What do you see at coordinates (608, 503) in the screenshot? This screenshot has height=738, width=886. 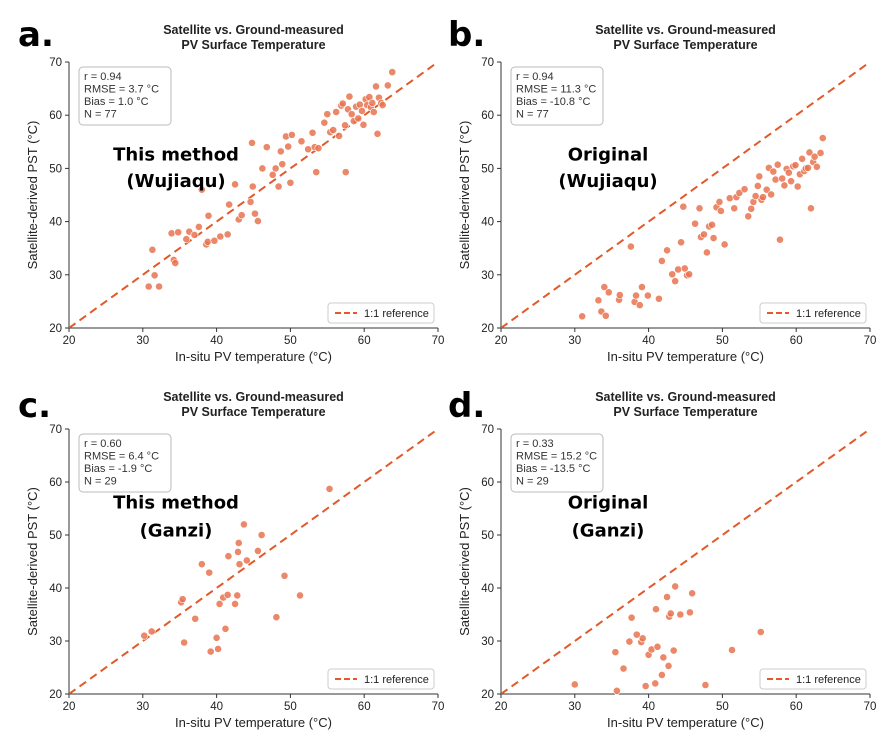 I see `method-label: Original` at bounding box center [608, 503].